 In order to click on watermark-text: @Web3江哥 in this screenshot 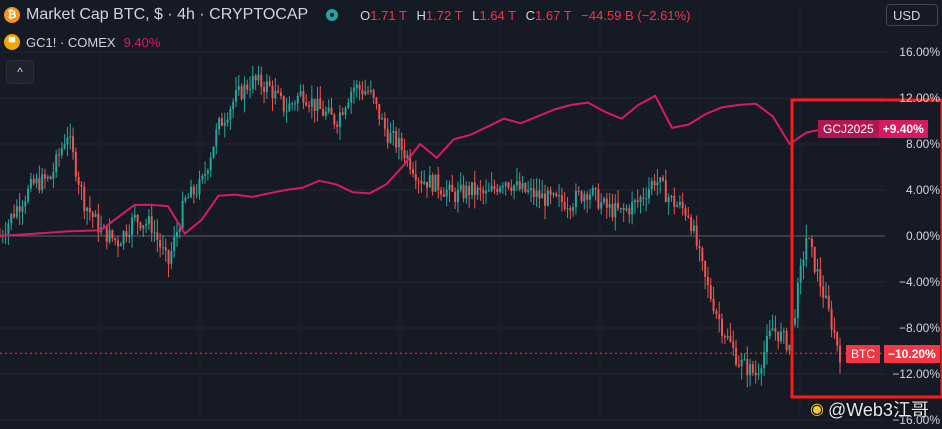, I will do `click(878, 410)`.